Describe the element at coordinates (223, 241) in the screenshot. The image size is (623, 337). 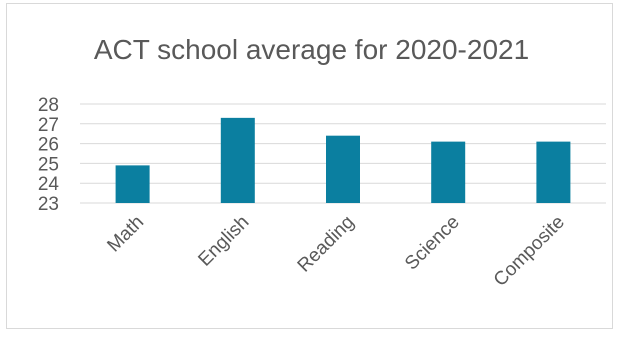
I see `x-tick-label: English` at that location.